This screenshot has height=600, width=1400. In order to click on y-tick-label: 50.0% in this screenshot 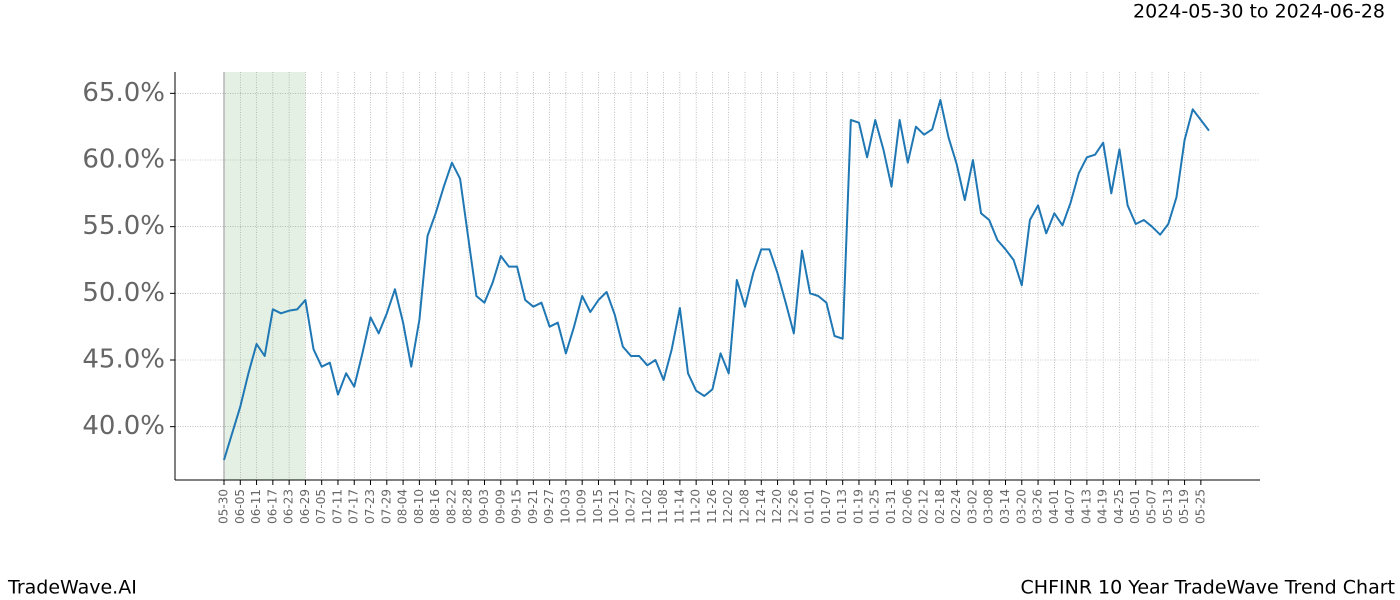, I will do `click(123, 293)`.